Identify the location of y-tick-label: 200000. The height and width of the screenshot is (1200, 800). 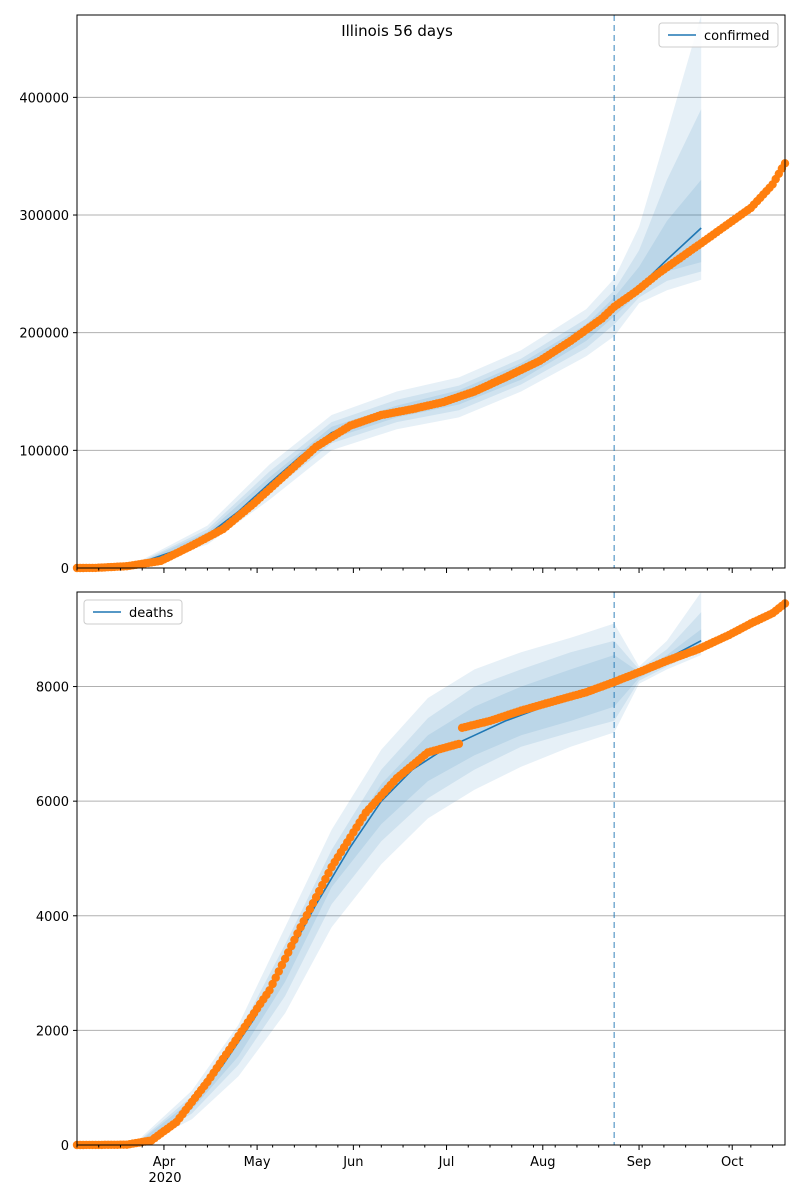
(44, 334).